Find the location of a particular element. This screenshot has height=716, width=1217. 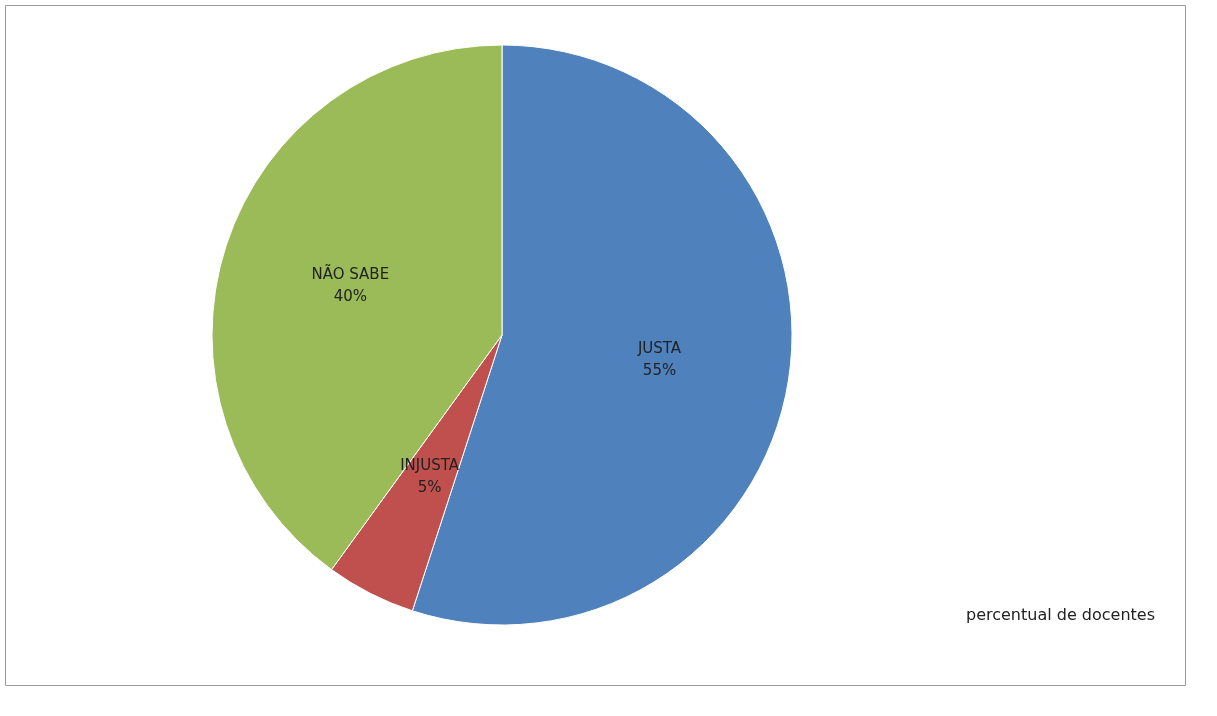

slice-label: NÃO SABE is located at coordinates (350, 273).